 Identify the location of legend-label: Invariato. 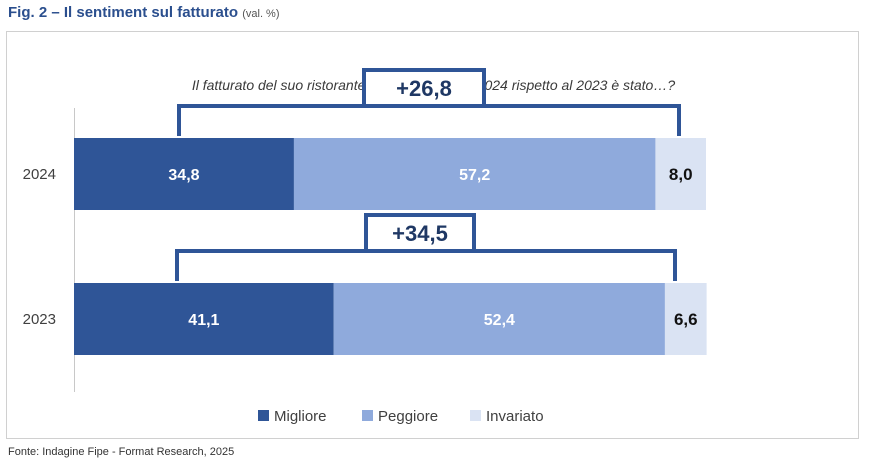
(515, 416).